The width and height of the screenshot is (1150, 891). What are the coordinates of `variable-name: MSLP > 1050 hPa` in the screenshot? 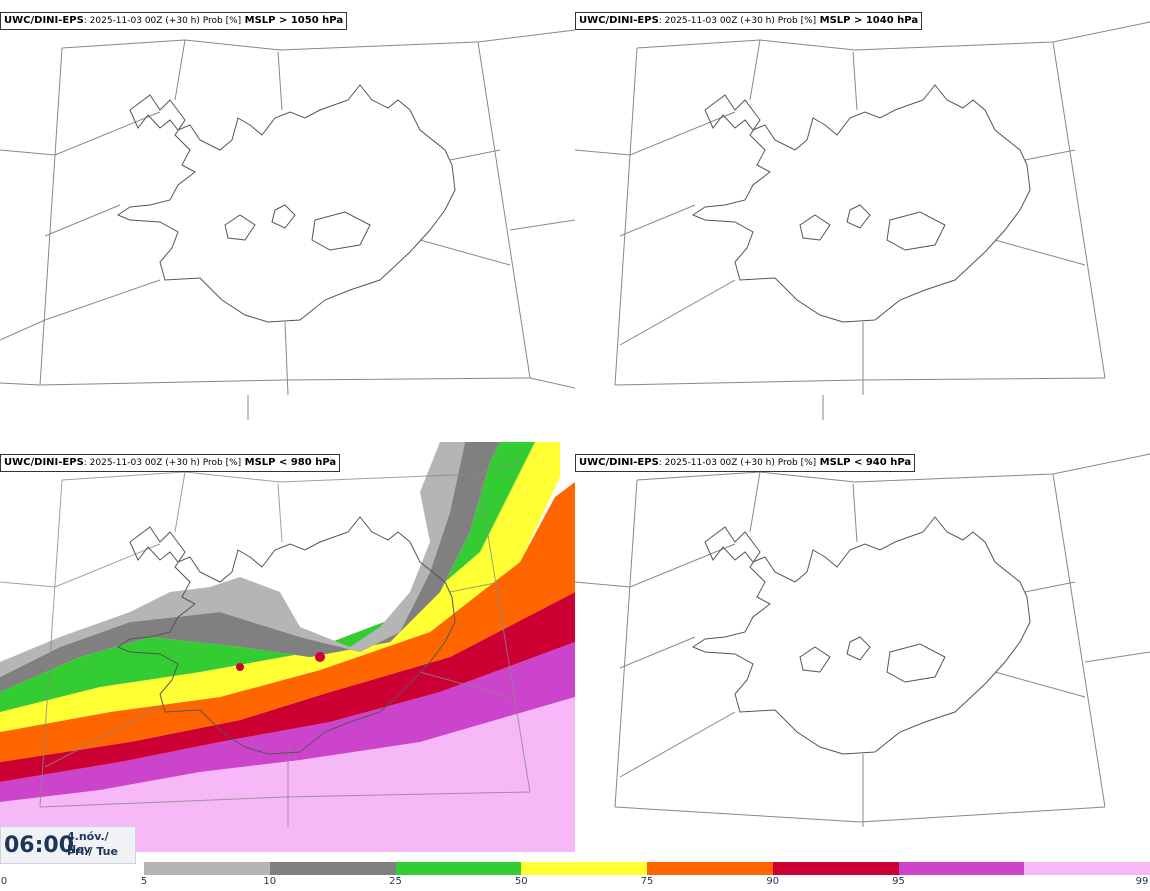 It's located at (292, 20).